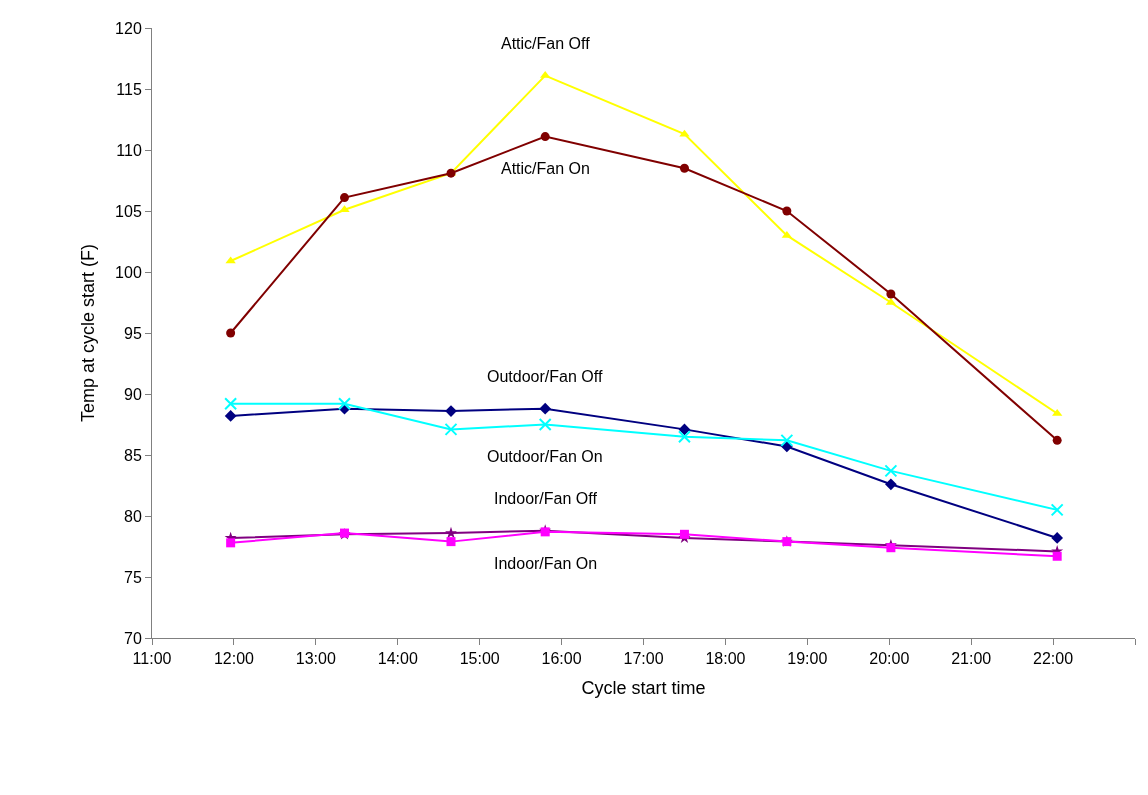 Image resolution: width=1148 pixels, height=795 pixels. What do you see at coordinates (546, 563) in the screenshot?
I see `series-label: Indoor/Fan On` at bounding box center [546, 563].